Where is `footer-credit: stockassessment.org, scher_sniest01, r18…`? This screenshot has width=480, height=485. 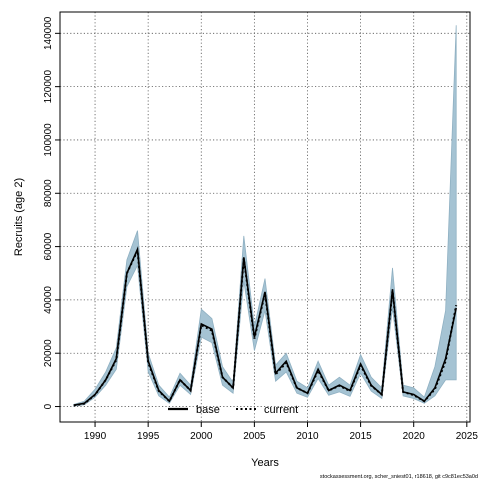
footer-credit: stockassessment.org, scher_sniest01, r18… is located at coordinates (399, 477).